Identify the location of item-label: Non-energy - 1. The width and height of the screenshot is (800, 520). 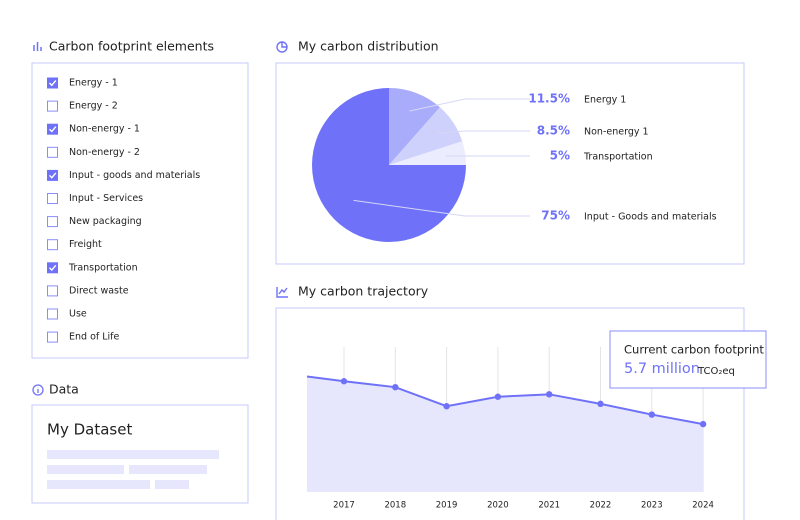
(104, 129).